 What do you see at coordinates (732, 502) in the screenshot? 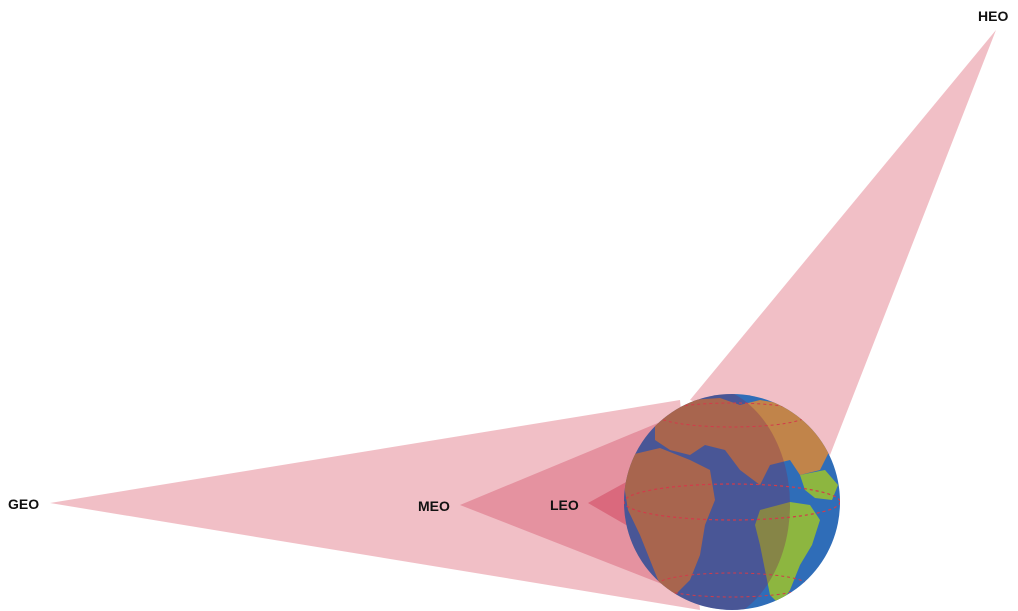
I see `earth-globe-icon` at bounding box center [732, 502].